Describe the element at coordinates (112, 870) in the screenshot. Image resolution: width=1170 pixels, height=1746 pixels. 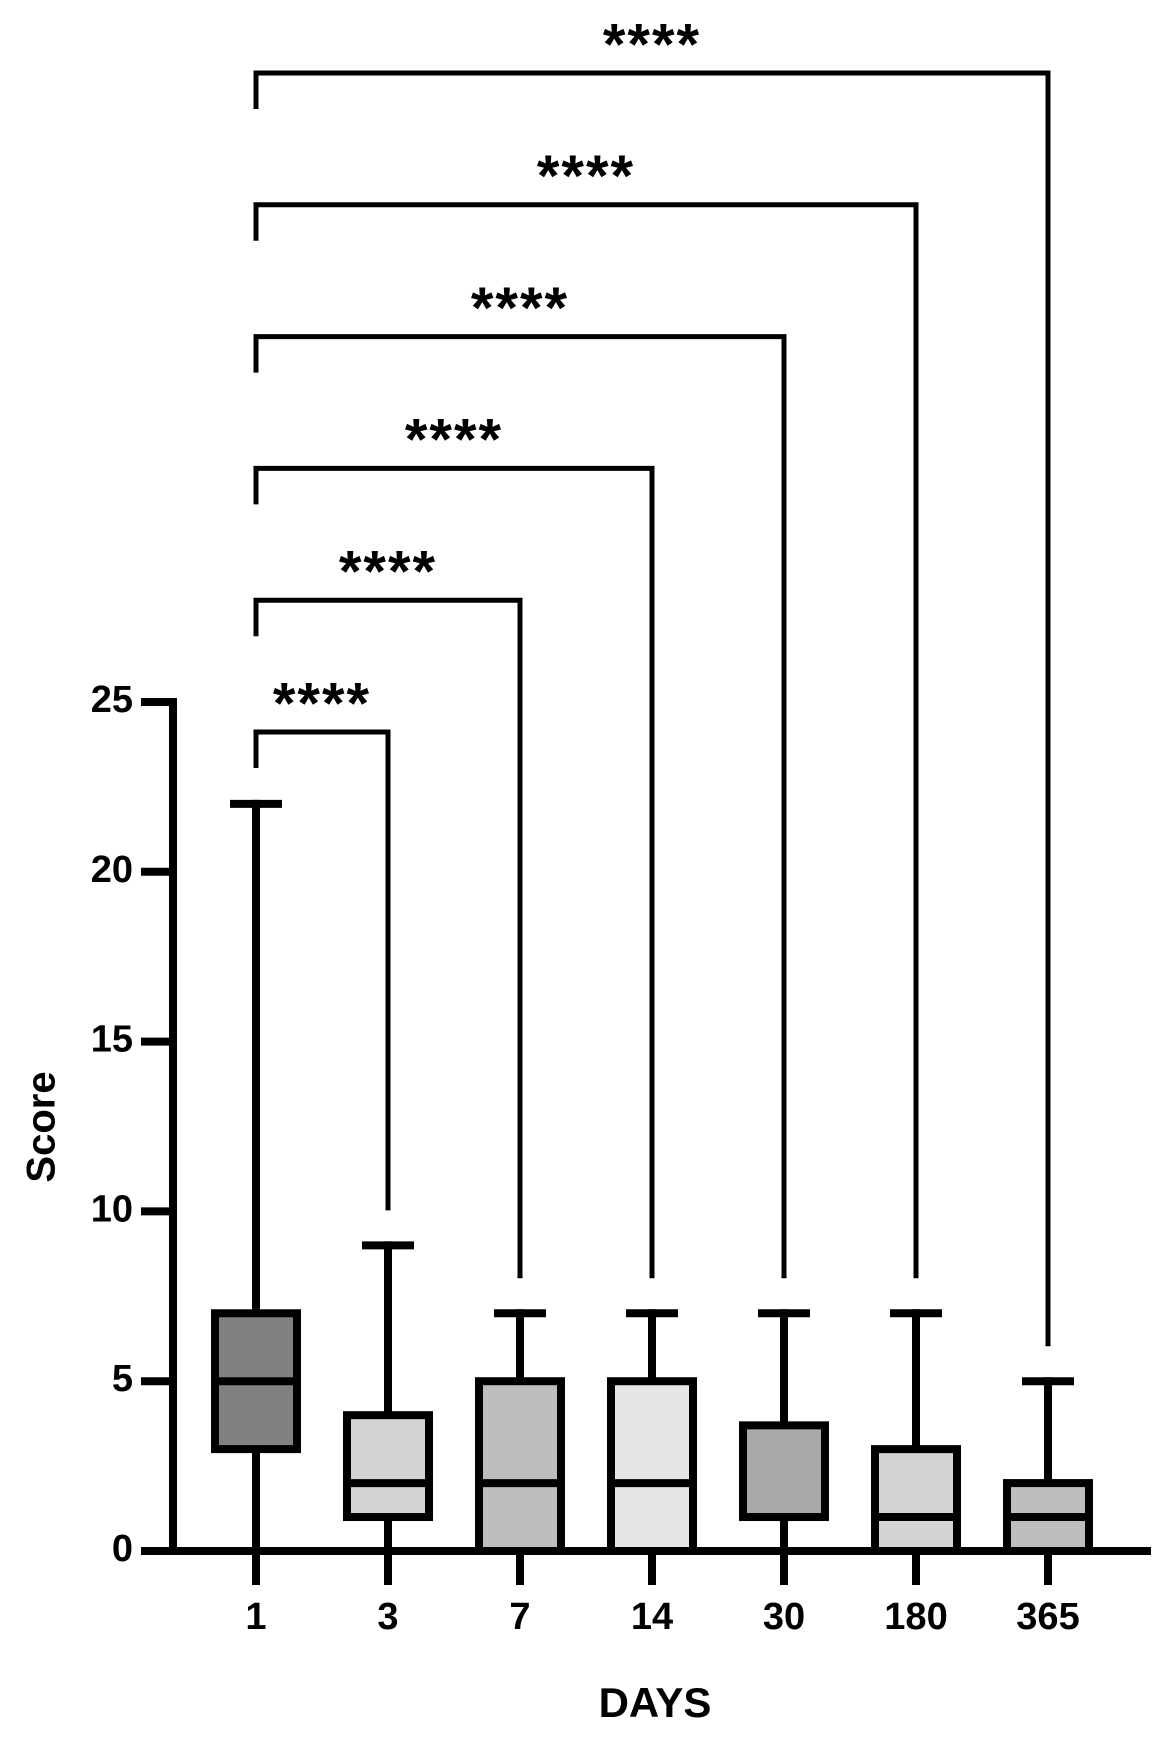
I see `y-tick-label: 20` at that location.